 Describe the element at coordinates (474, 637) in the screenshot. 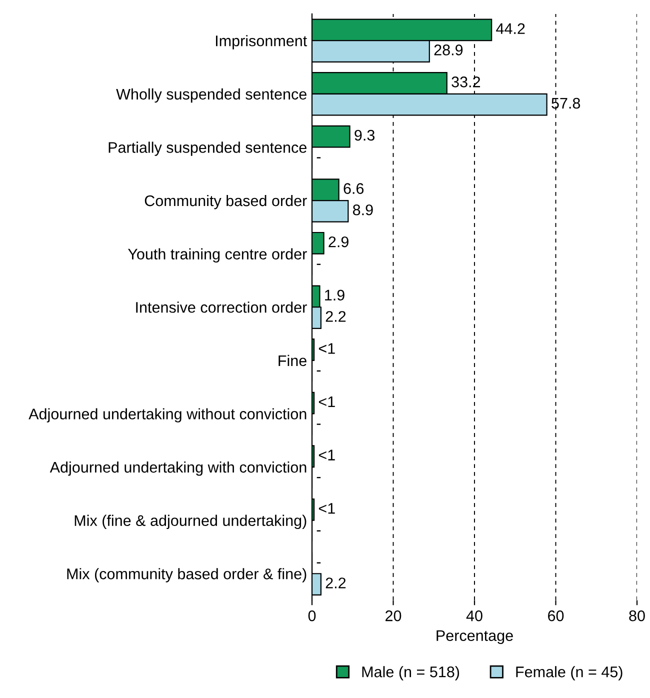

I see `x-axis-title: Percentage` at that location.